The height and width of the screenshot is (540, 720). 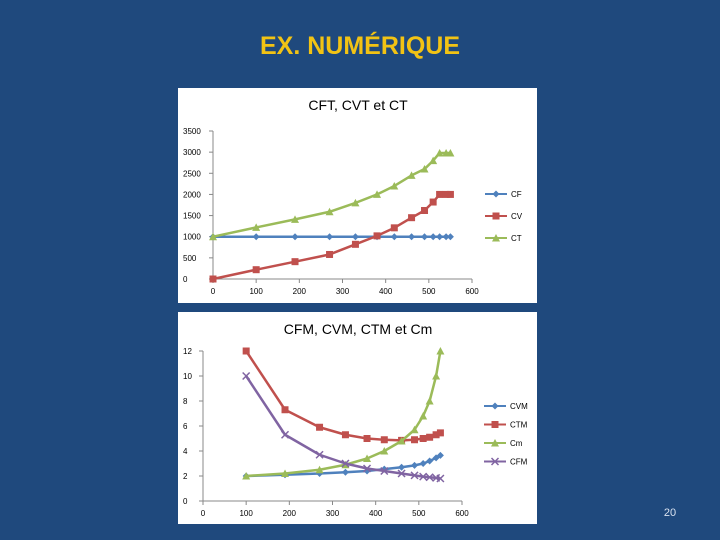 I want to click on series-line-cfm, so click(x=343, y=427).